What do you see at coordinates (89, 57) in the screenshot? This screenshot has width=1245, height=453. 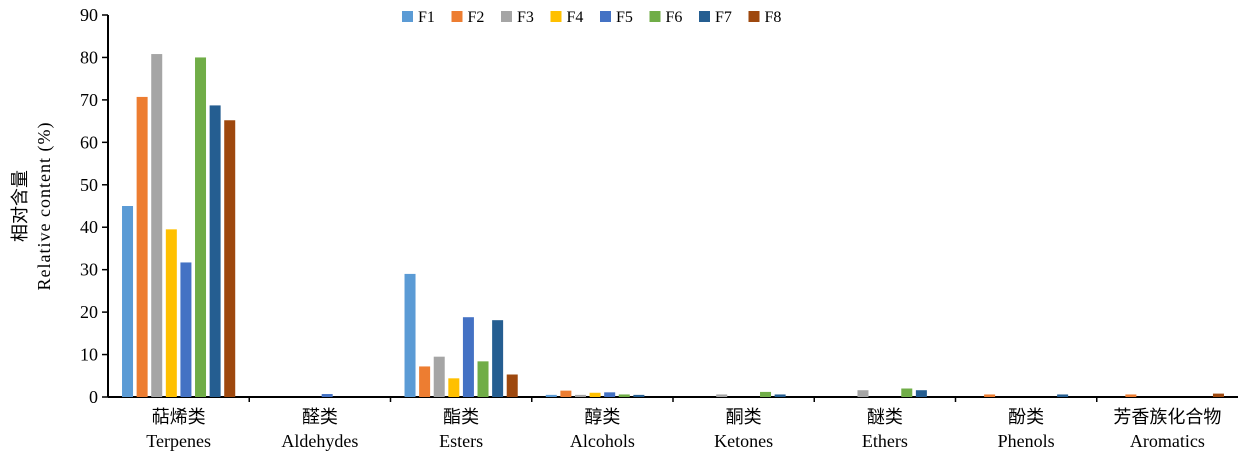 I see `y-tick-label: 80` at bounding box center [89, 57].